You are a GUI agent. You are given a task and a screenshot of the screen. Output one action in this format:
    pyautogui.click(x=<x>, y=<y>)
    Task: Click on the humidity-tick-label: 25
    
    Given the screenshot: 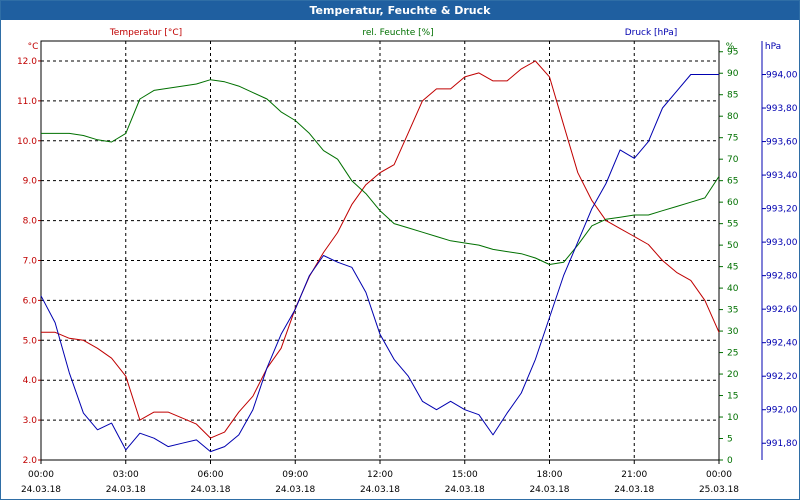 What is the action you would take?
    pyautogui.click(x=732, y=354)
    